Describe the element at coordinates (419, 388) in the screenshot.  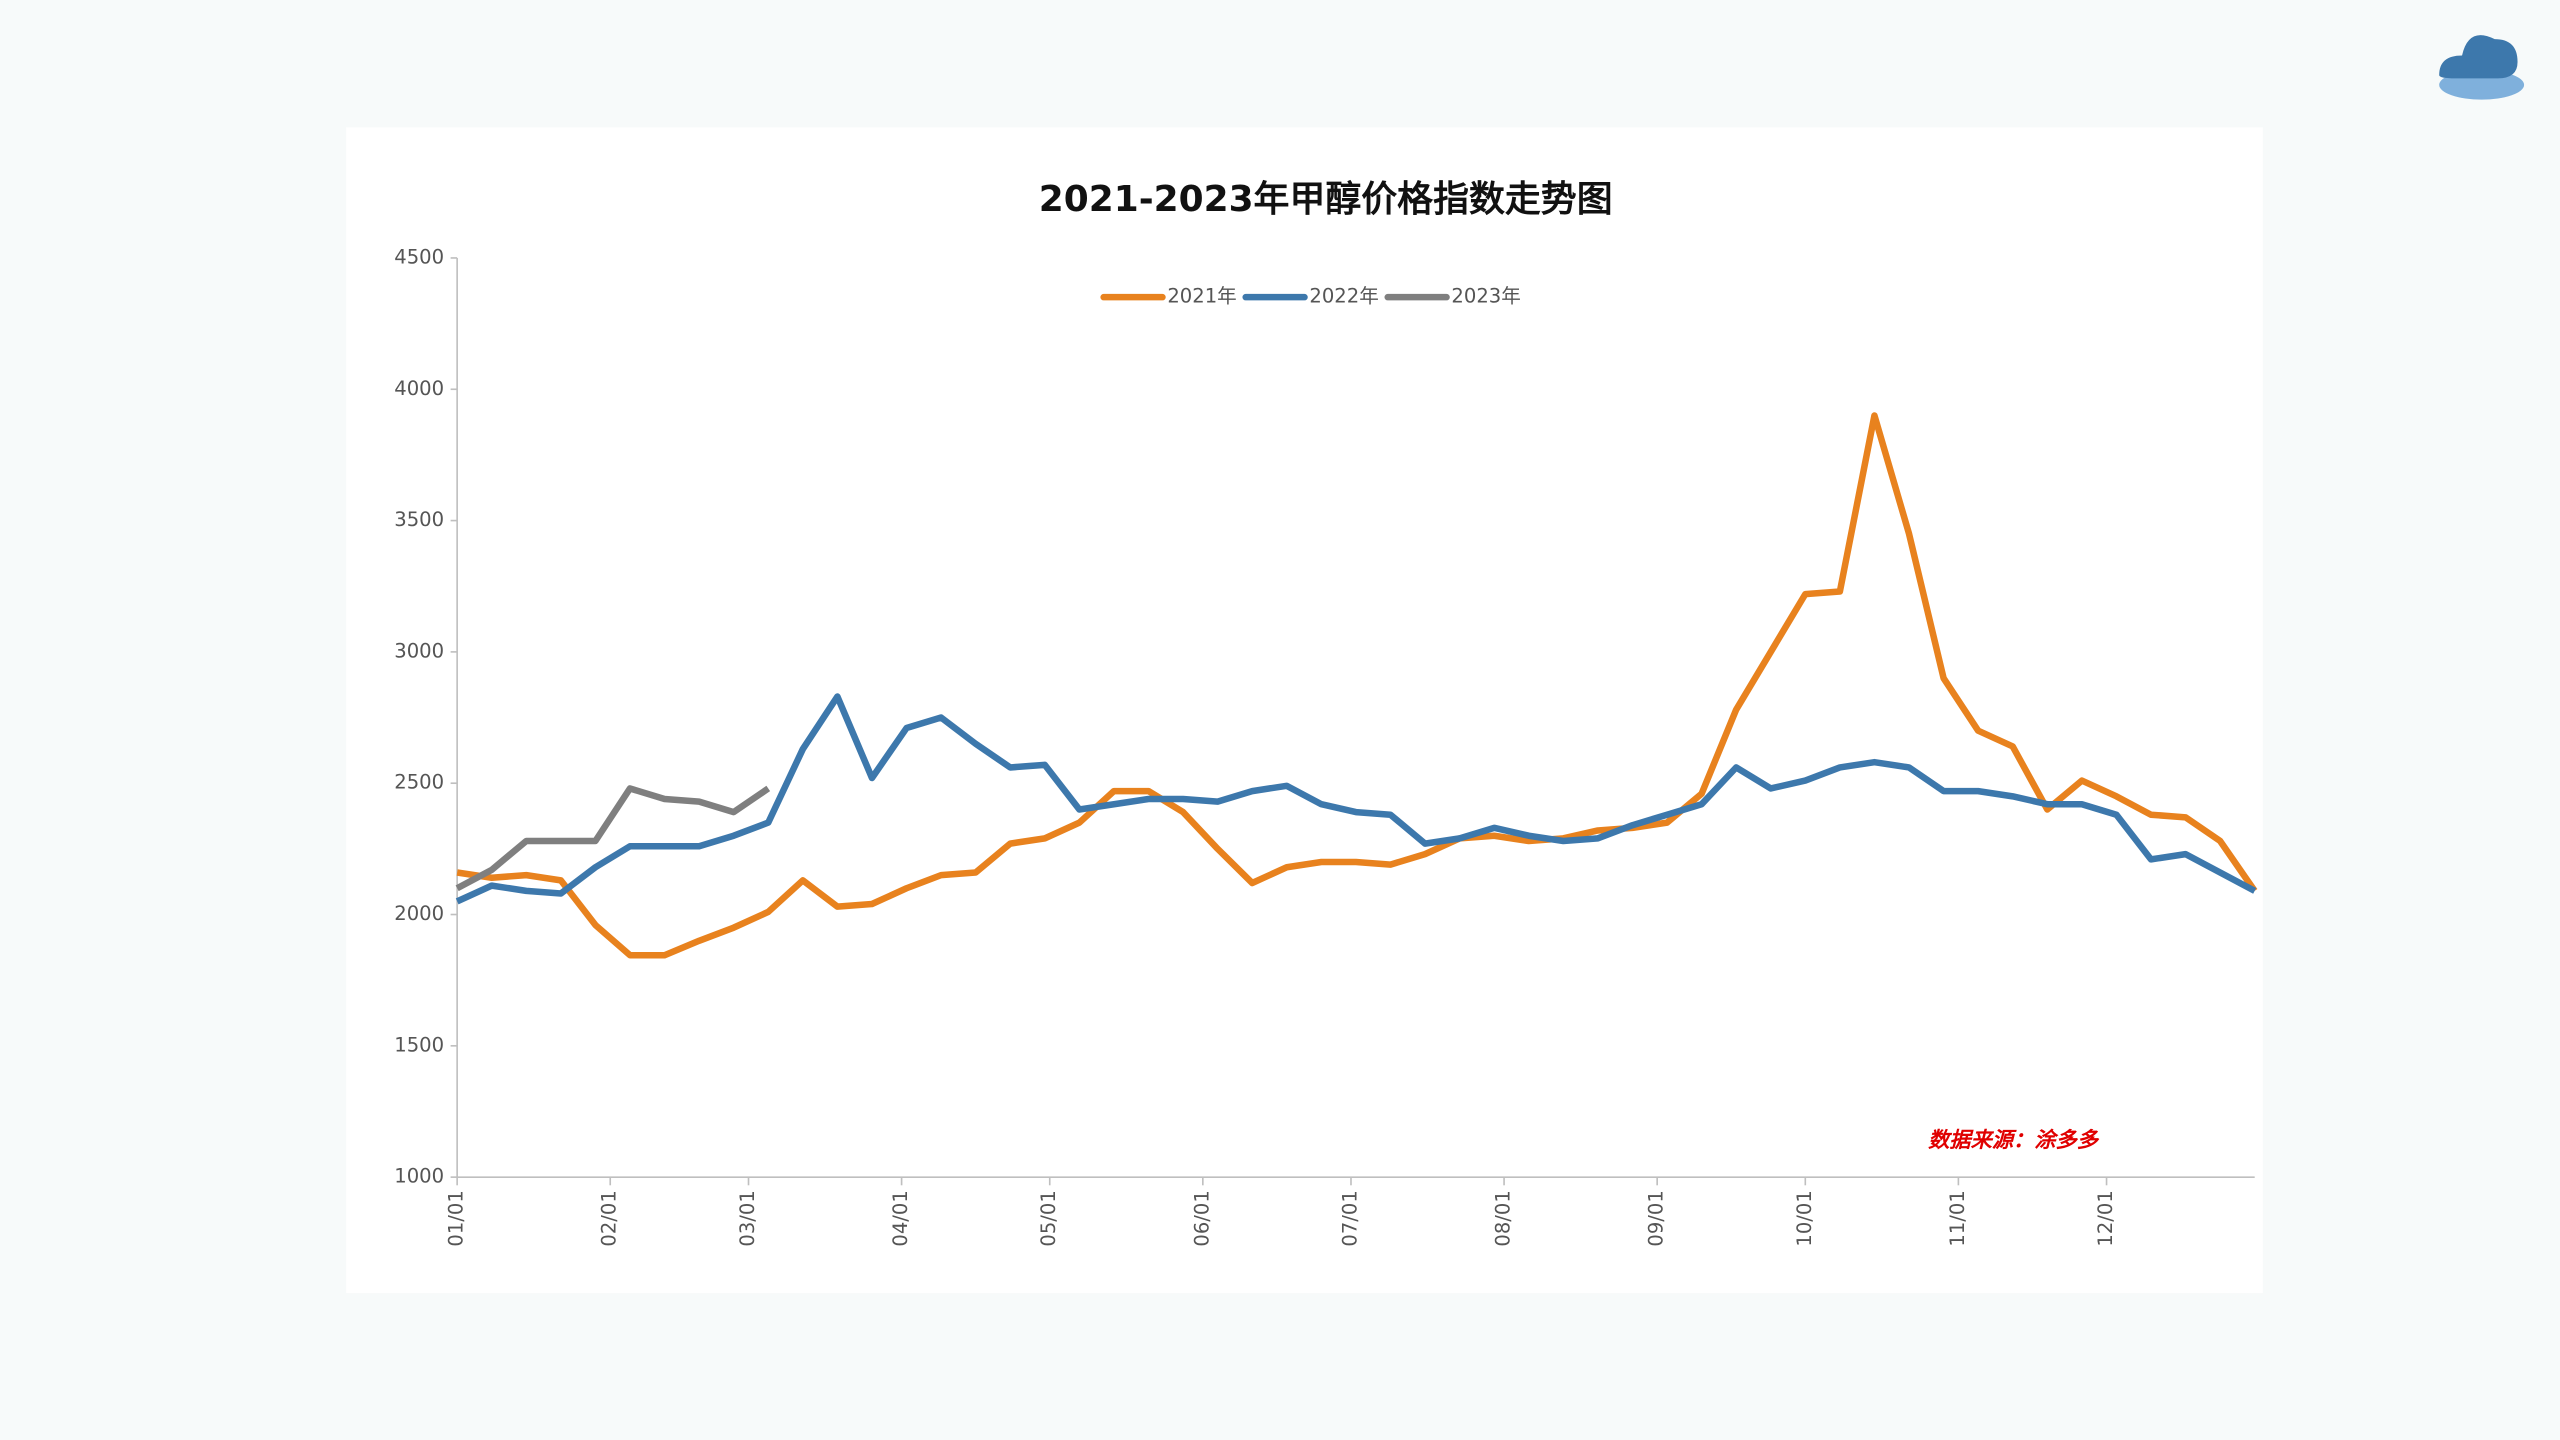
I see `y-tick-label: 4000` at that location.